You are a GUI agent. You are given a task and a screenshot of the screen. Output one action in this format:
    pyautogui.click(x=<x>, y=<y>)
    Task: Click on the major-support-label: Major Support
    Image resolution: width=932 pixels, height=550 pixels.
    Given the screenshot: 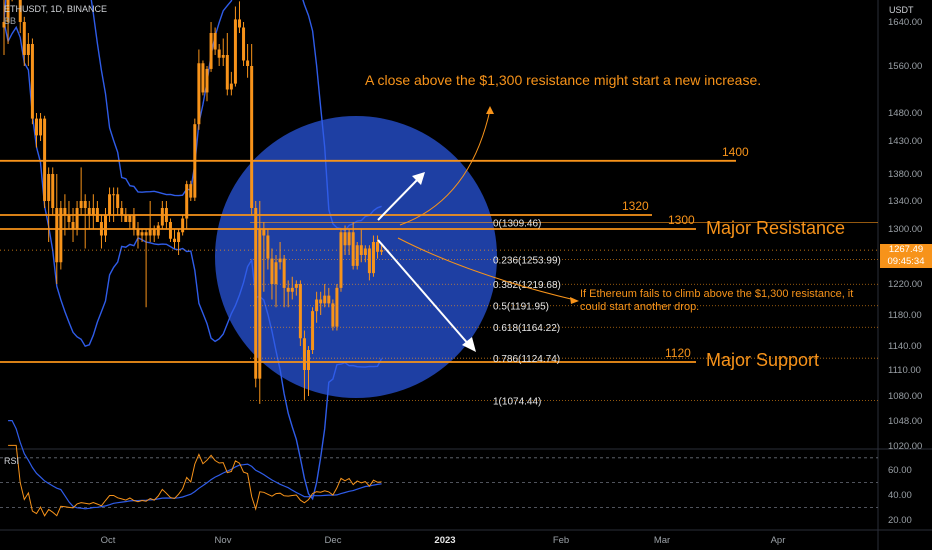 What is the action you would take?
    pyautogui.click(x=763, y=360)
    